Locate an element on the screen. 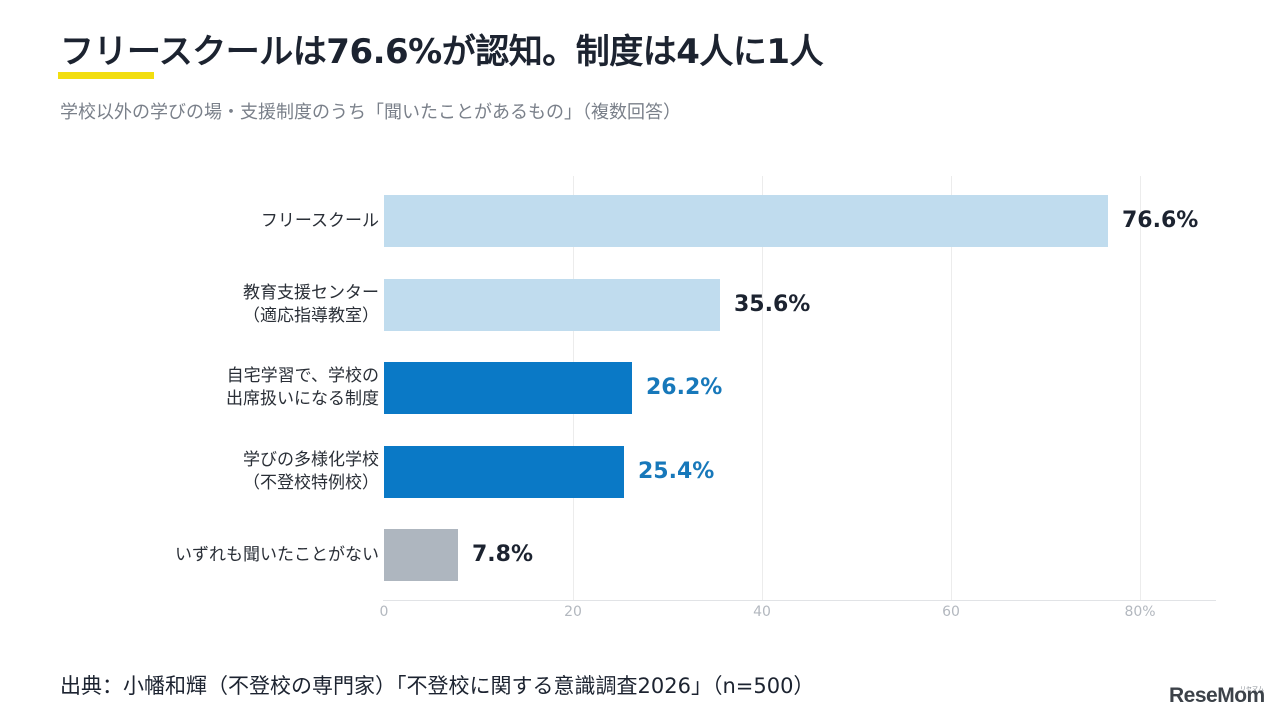 The image size is (1280, 719). bar-value-label: 7.8% is located at coordinates (503, 554).